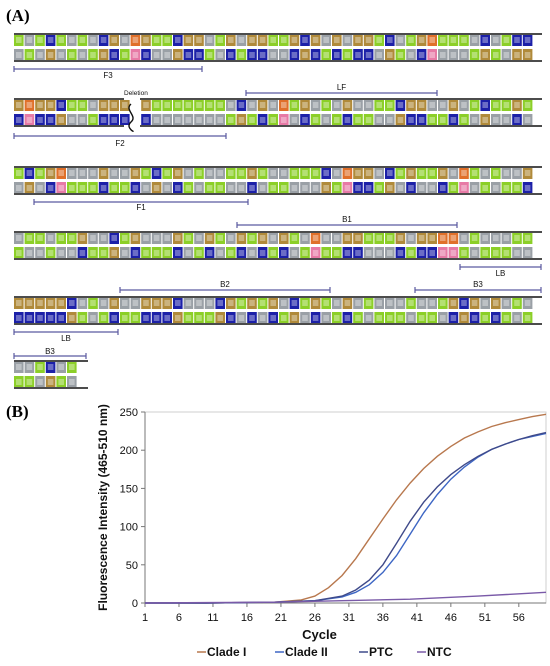  What do you see at coordinates (18, 15) in the screenshot?
I see `panel-a-label: (A)` at bounding box center [18, 15].